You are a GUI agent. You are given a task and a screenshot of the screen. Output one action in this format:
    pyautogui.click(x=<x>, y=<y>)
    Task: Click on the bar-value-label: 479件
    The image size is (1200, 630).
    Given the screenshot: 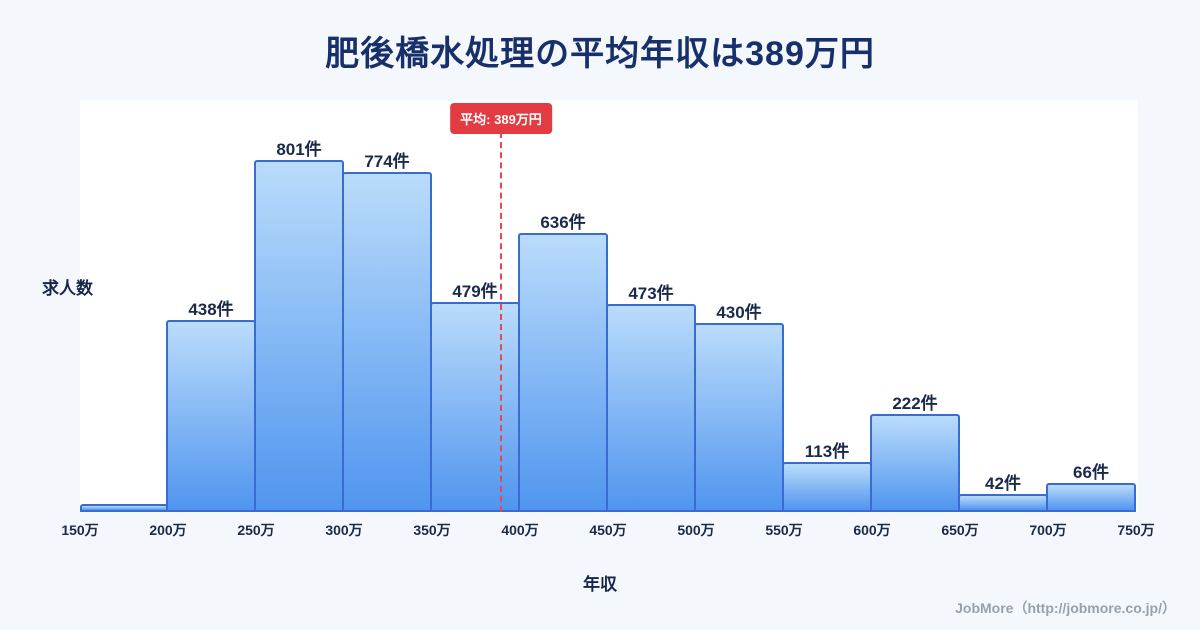 What is the action you would take?
    pyautogui.click(x=475, y=291)
    